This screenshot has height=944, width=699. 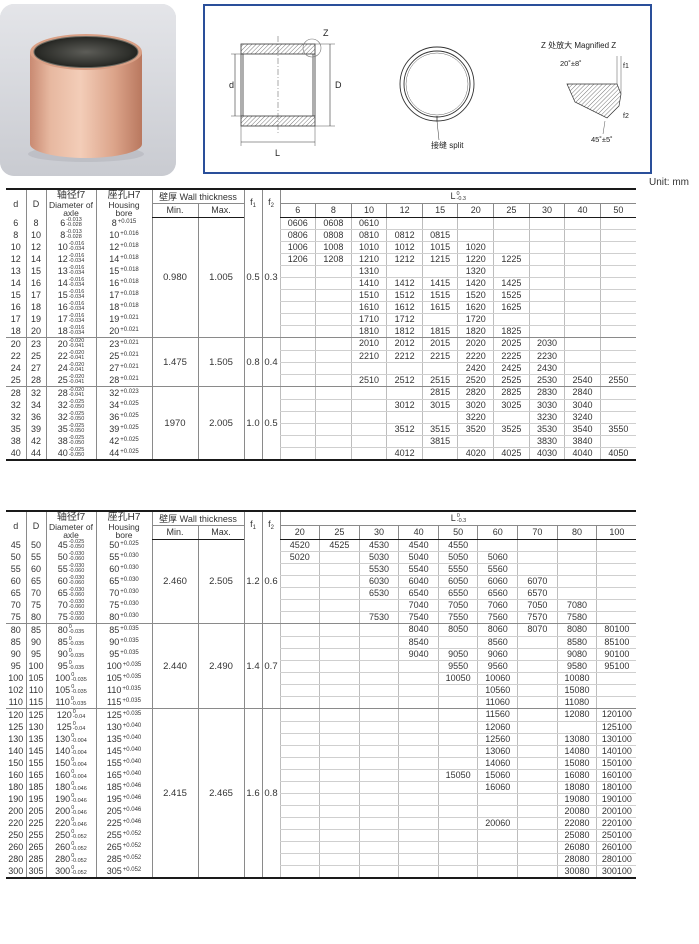 What do you see at coordinates (77, 544) in the screenshot?
I see `shaft-tolerance: -0.025 -0.050` at bounding box center [77, 544].